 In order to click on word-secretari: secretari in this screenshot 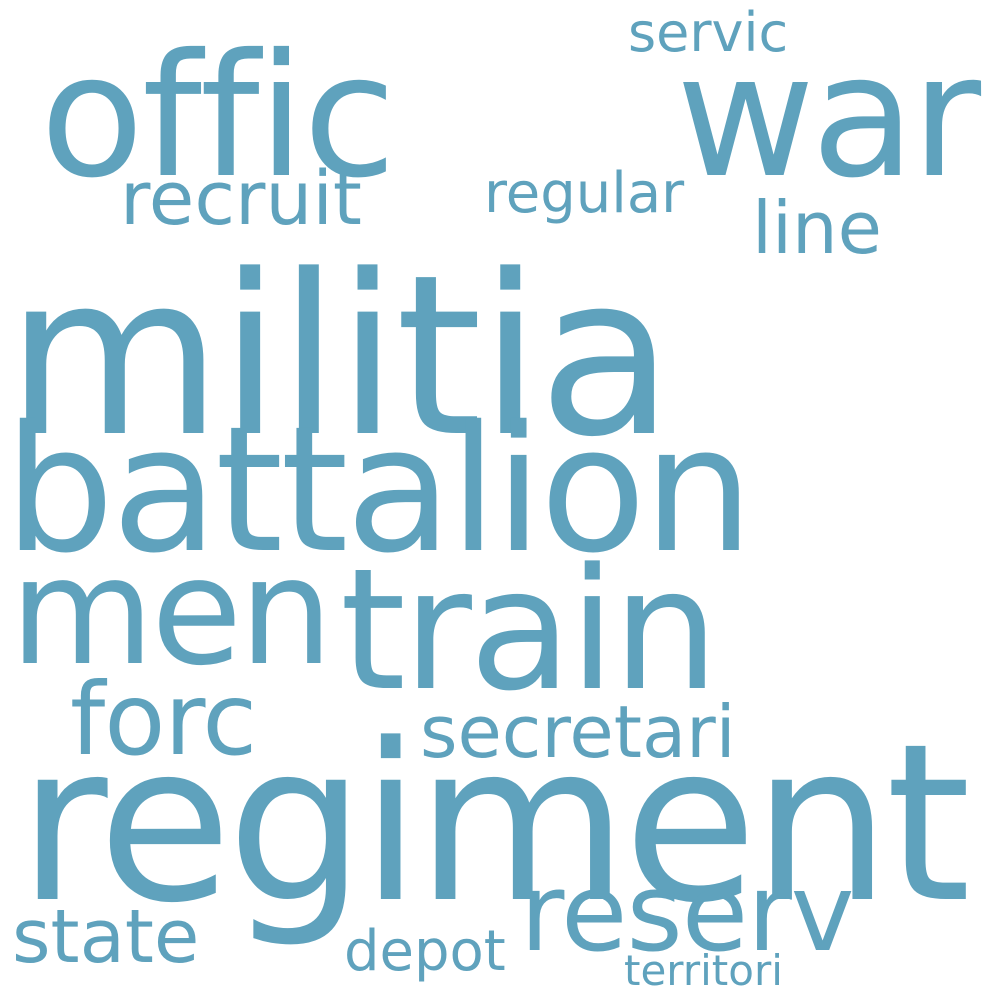, I will do `click(578, 732)`.